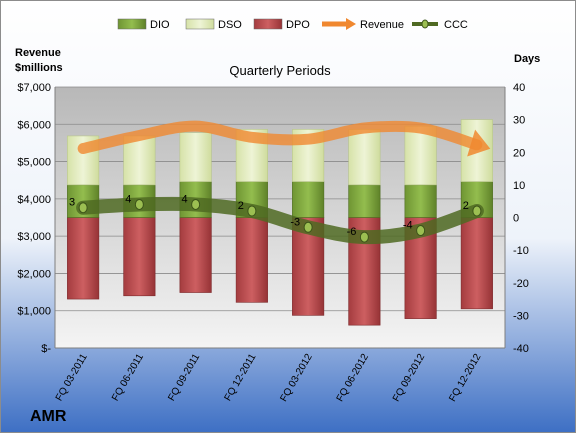 The image size is (576, 433). Describe the element at coordinates (160, 25) in the screenshot. I see `legend-label: DIO` at that location.